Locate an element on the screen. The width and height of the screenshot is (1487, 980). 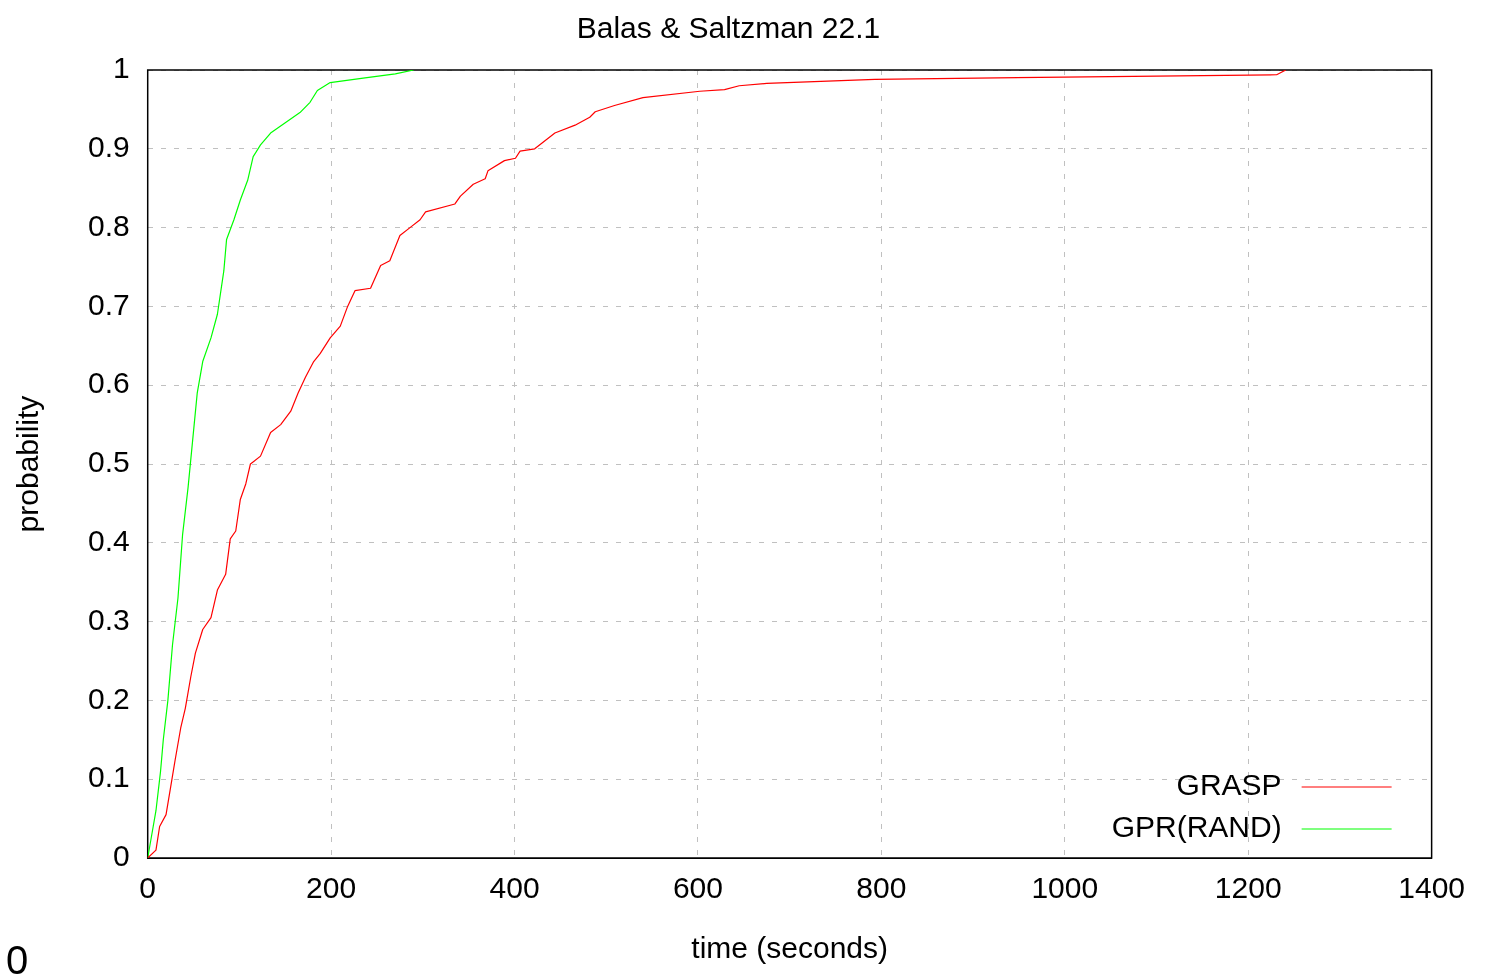
text: 0 is located at coordinates (17, 959).